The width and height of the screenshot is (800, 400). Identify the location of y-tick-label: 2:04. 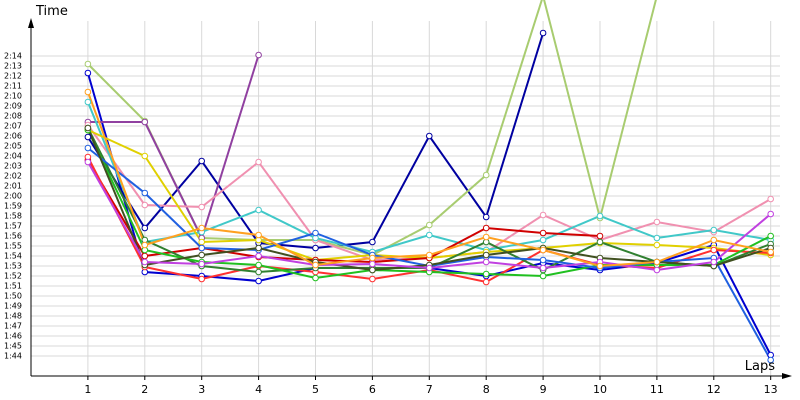
(13, 156).